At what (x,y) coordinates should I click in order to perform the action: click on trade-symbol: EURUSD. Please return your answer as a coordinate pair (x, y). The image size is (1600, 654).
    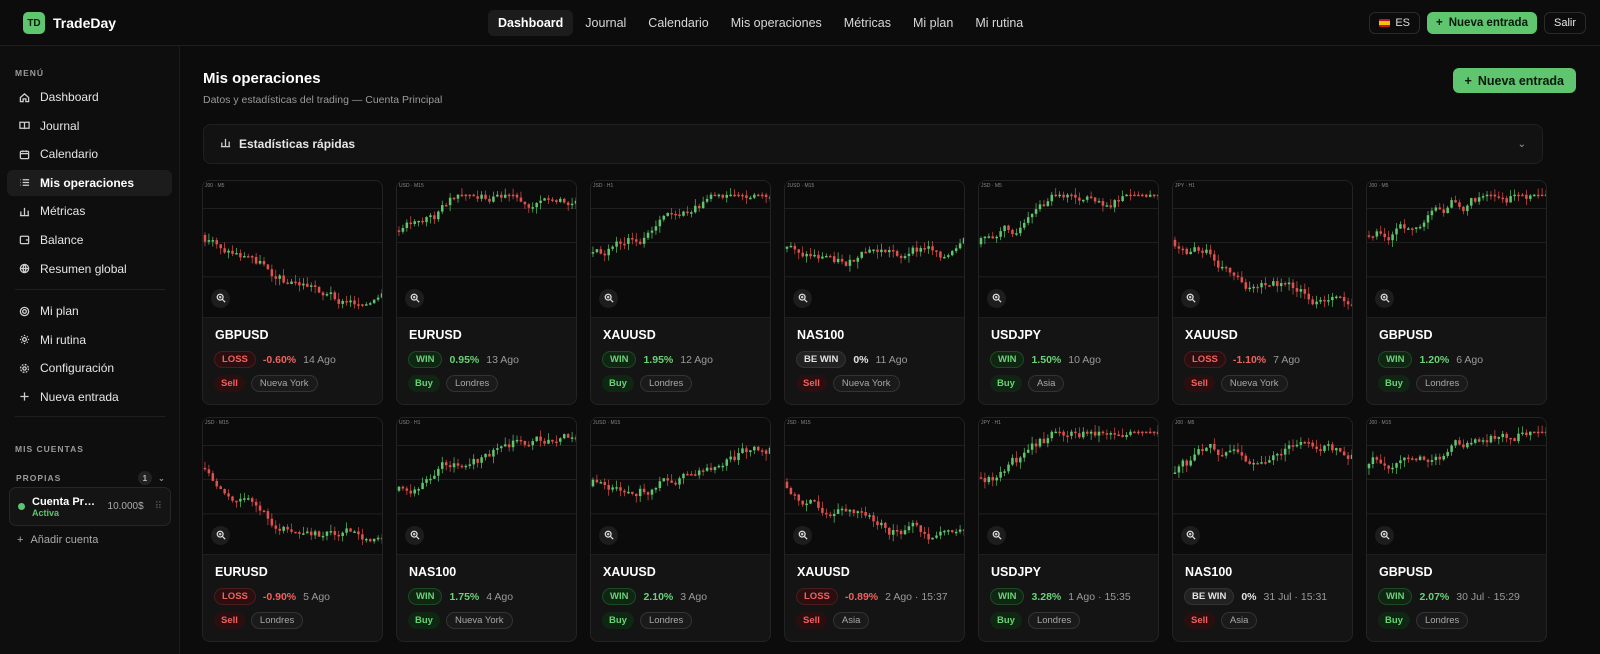
    Looking at the image, I should click on (435, 335).